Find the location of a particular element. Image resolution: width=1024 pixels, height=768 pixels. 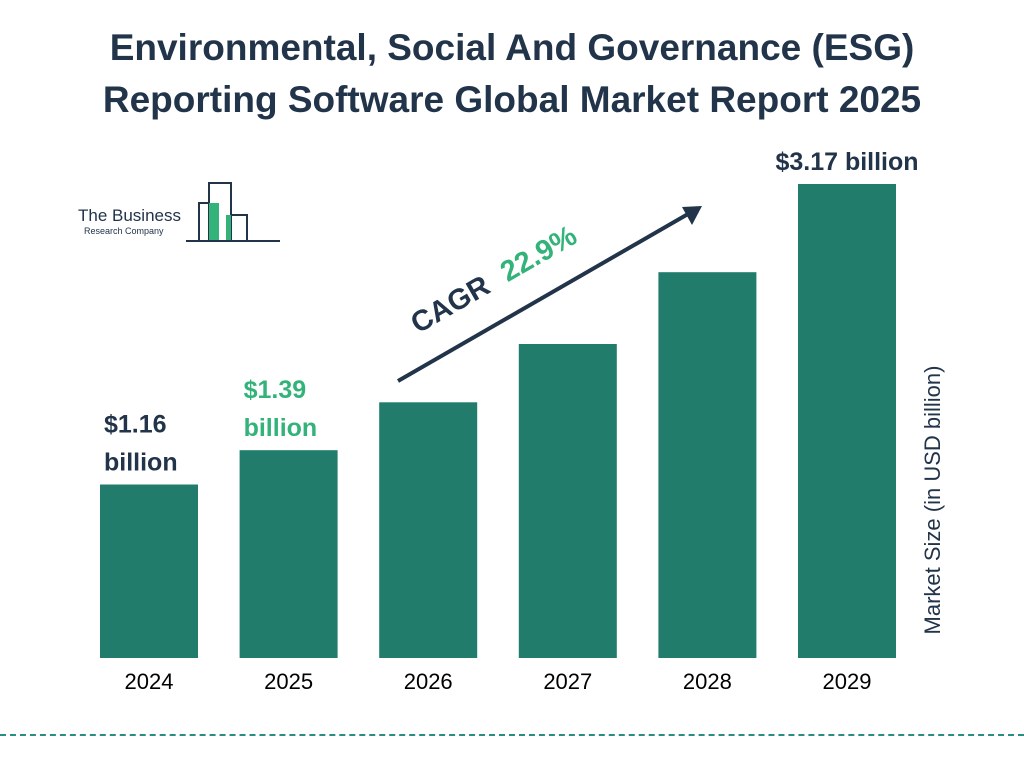

bar-2024 is located at coordinates (149, 571).